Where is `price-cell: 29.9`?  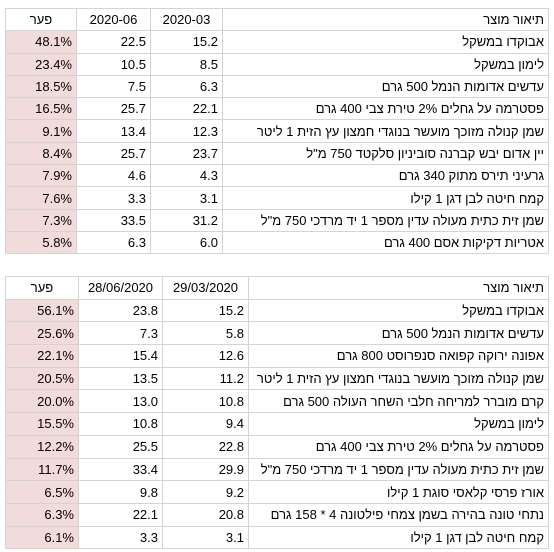 price-cell: 29.9 is located at coordinates (205, 469).